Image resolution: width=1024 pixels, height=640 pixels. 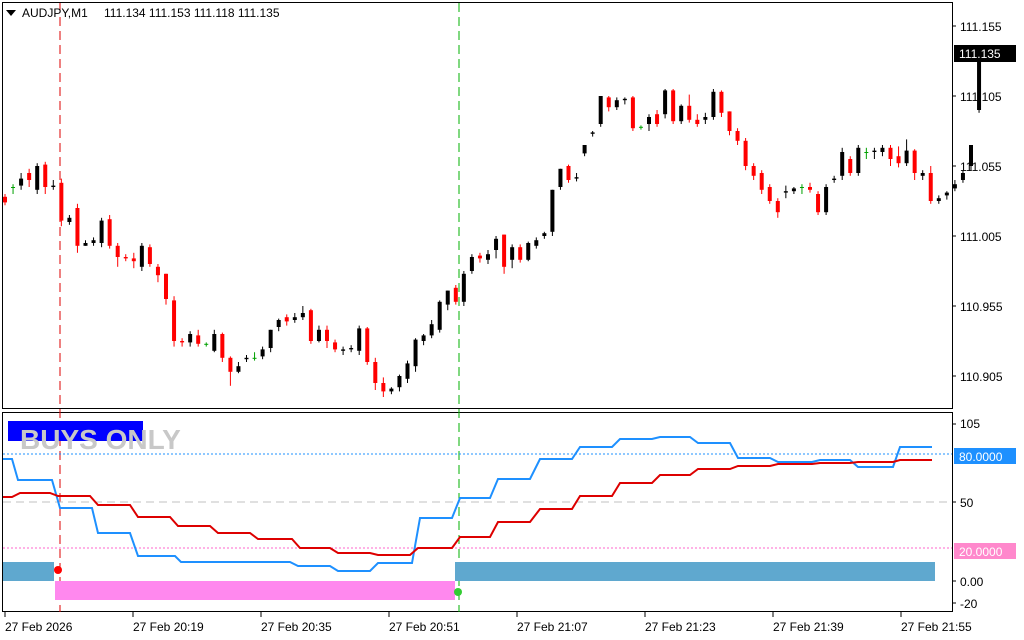 I want to click on current-price-tag, so click(x=985, y=53).